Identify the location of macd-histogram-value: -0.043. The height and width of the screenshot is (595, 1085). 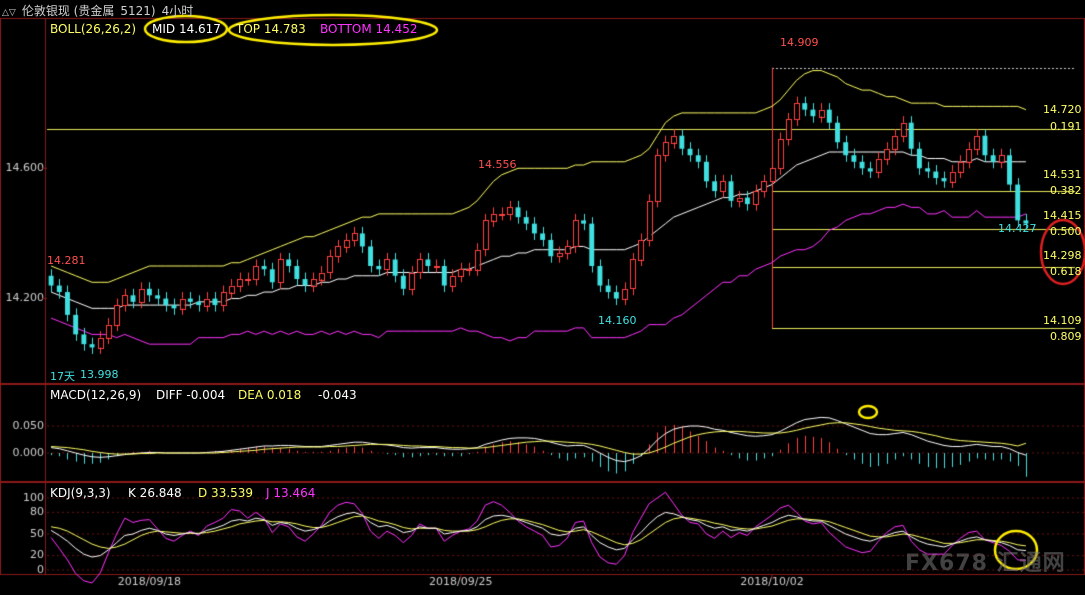
(337, 395).